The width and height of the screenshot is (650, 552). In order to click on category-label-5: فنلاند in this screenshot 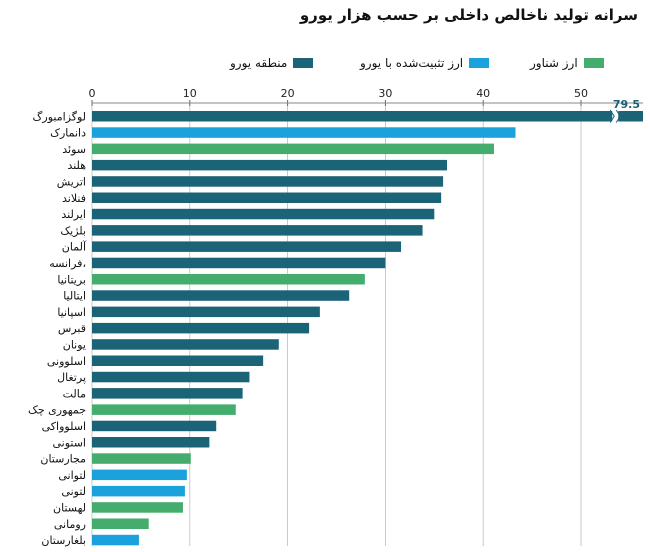, I will do `click(74, 198)`.